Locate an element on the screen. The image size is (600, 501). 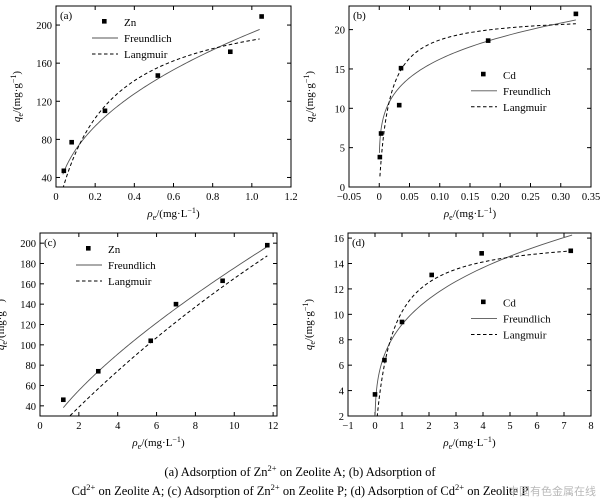
panel-label: (d) is located at coordinates (358, 243).